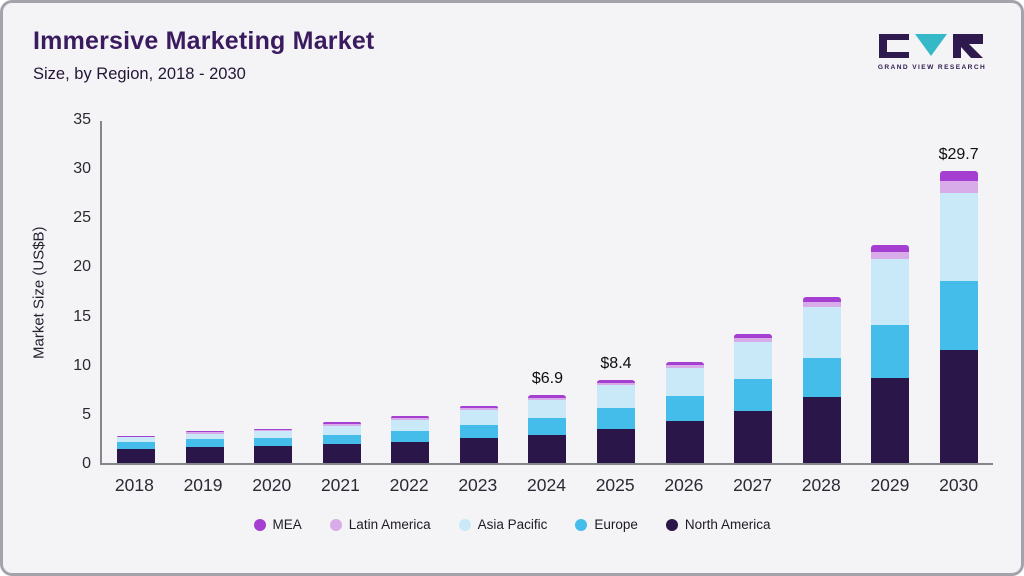 This screenshot has height=576, width=1024. What do you see at coordinates (273, 445) in the screenshot?
I see `bar-stack-2020` at bounding box center [273, 445].